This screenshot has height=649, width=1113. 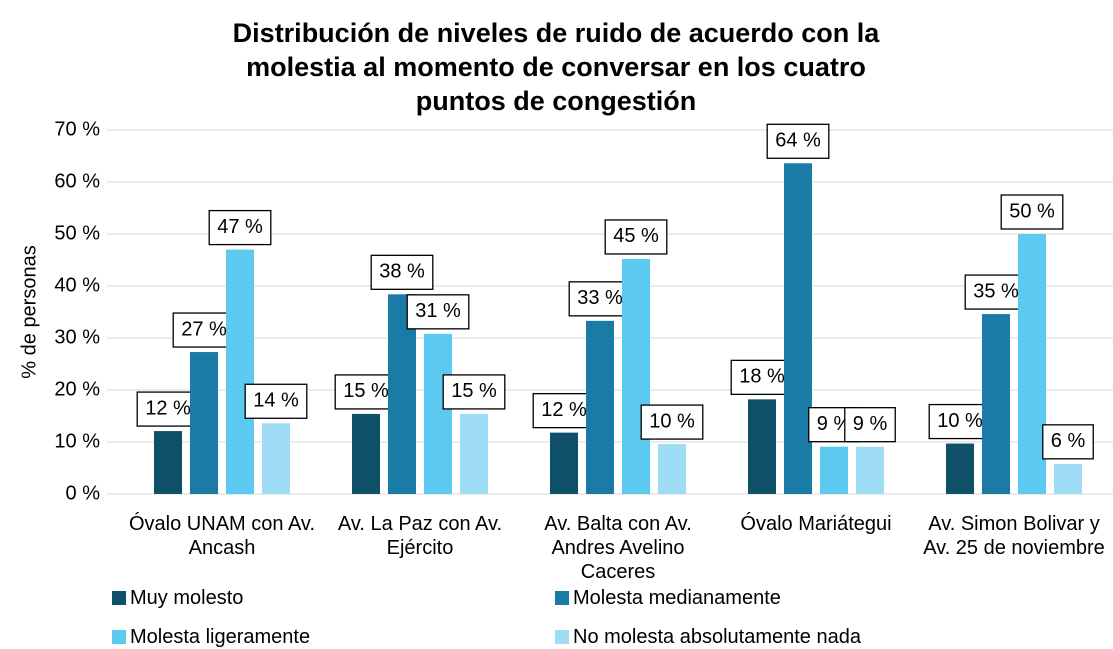 What do you see at coordinates (77, 285) in the screenshot?
I see `y-tick-label: 40 %` at bounding box center [77, 285].